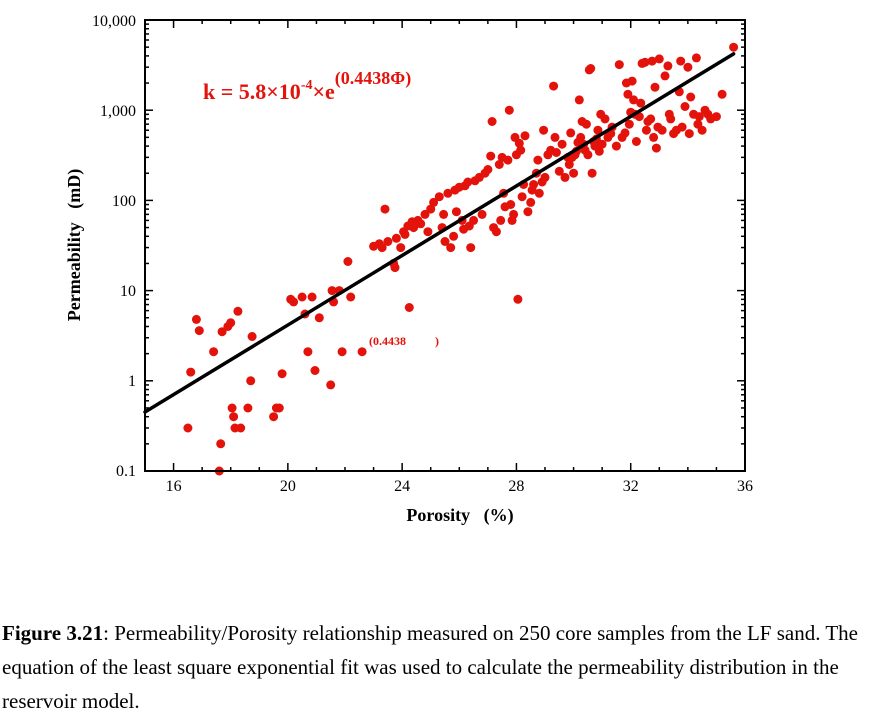 This screenshot has width=890, height=720. Describe the element at coordinates (118, 111) in the screenshot. I see `y-tick-label: 1,000` at that location.